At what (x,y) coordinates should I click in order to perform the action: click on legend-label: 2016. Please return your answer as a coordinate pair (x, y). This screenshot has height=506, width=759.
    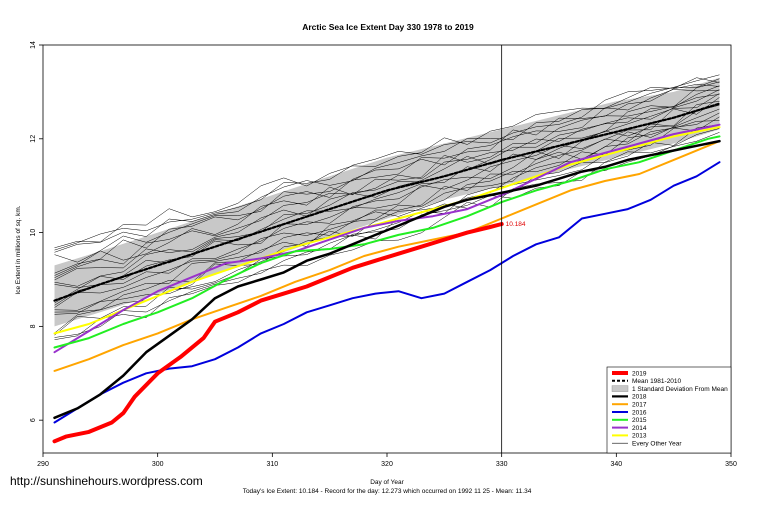
    Looking at the image, I should click on (639, 412).